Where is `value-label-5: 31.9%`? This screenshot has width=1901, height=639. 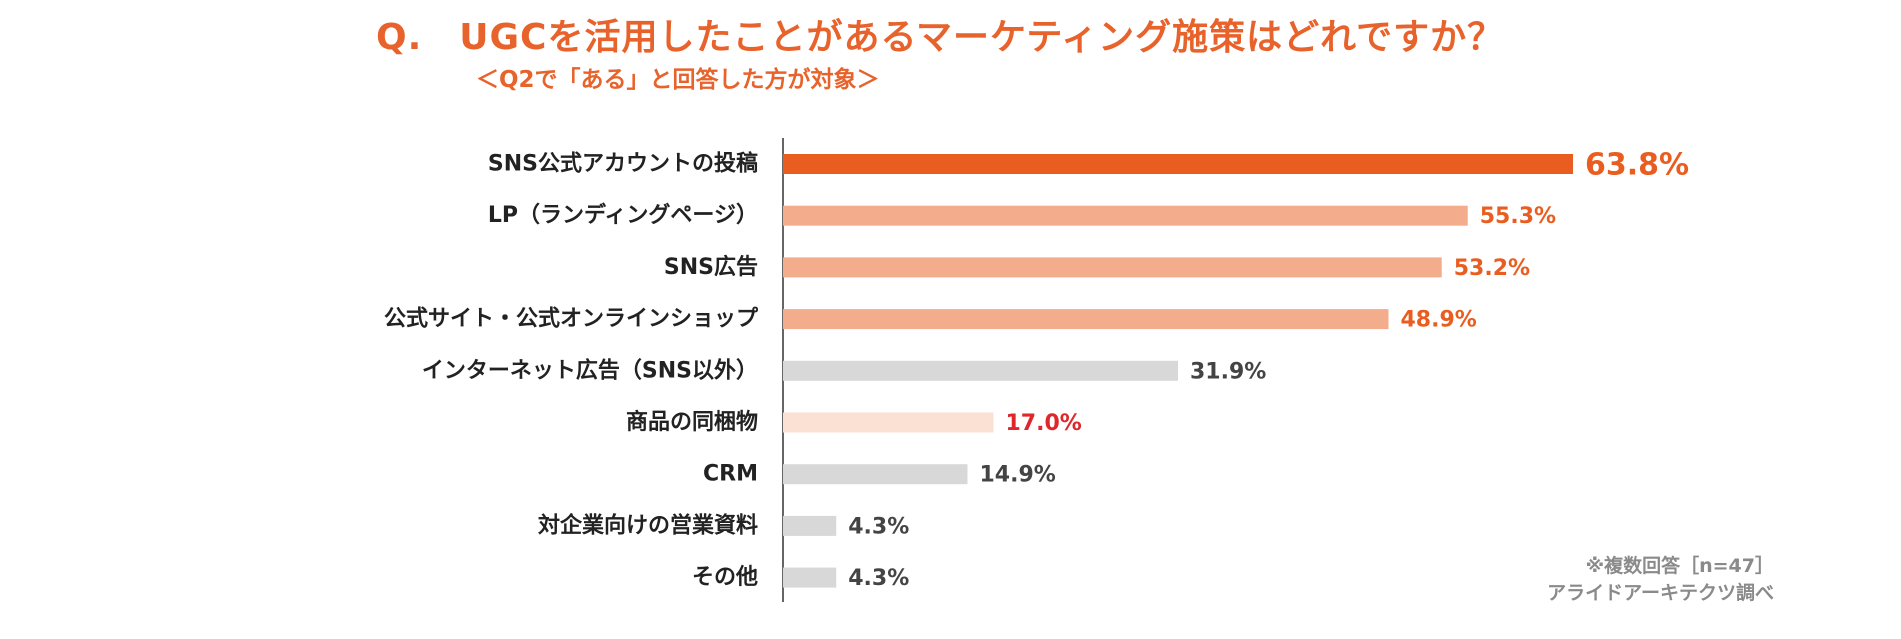
value-label-5: 31.9% is located at coordinates (1228, 371).